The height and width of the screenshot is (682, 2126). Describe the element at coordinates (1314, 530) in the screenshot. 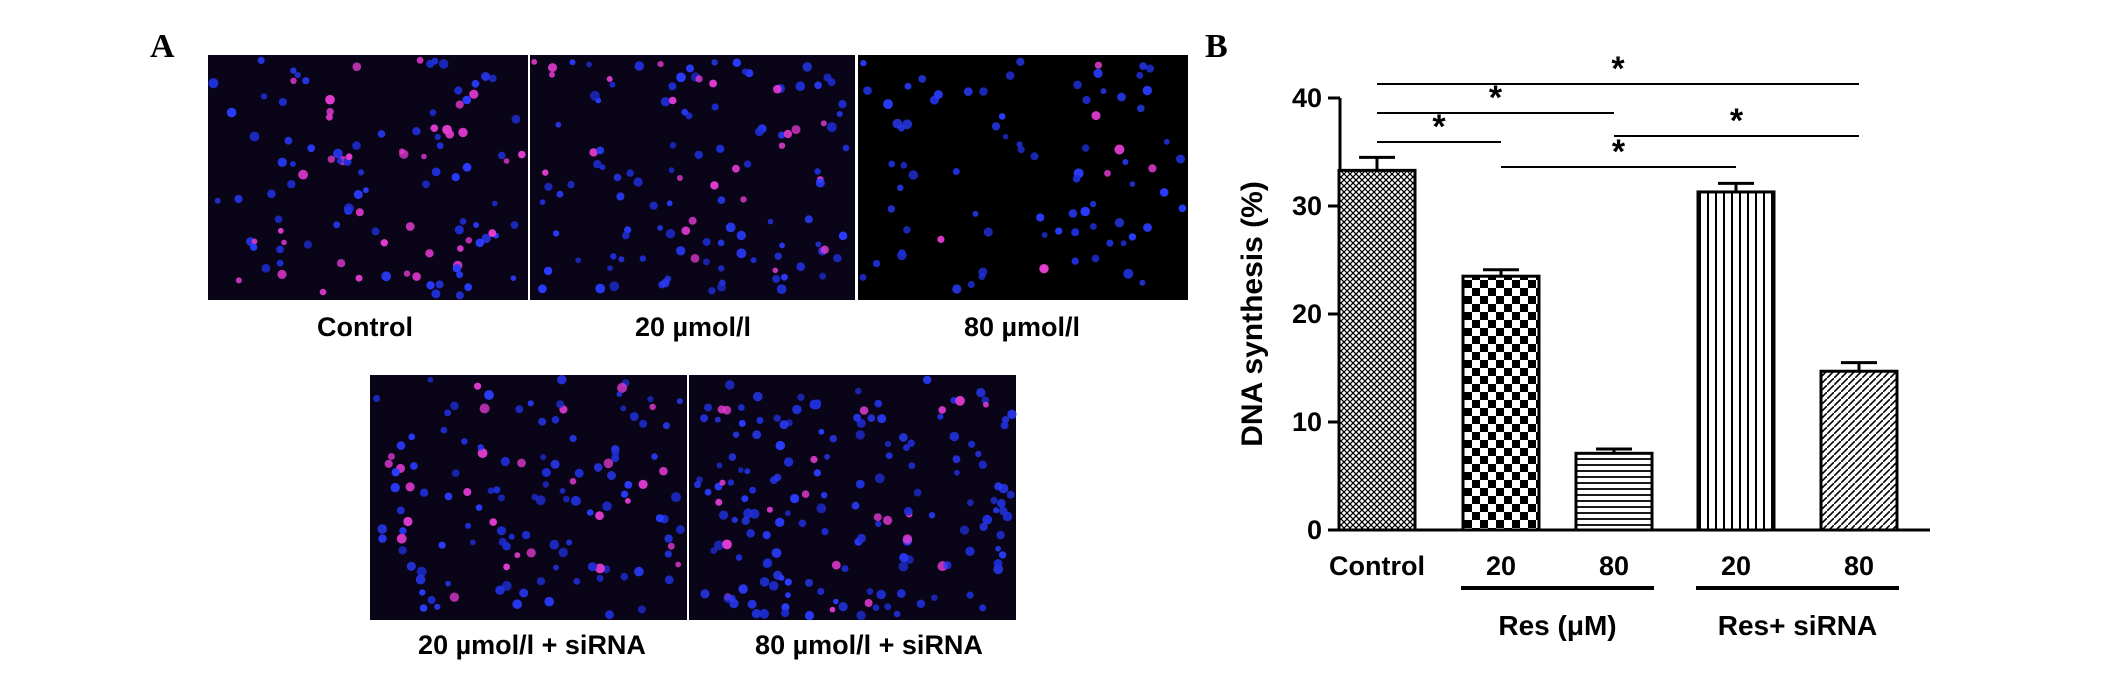

I see `y-tick-label: 0` at that location.